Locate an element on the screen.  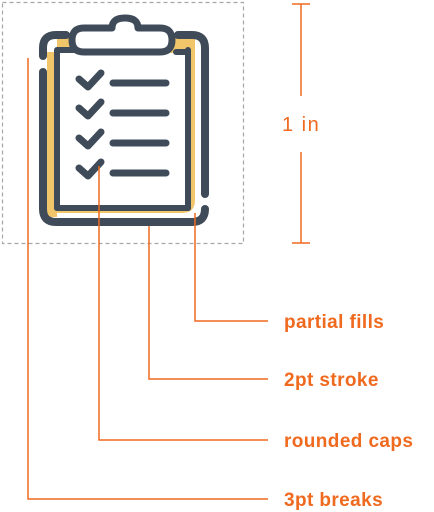
callout-rounded-caps: rounded caps is located at coordinates (348, 441).